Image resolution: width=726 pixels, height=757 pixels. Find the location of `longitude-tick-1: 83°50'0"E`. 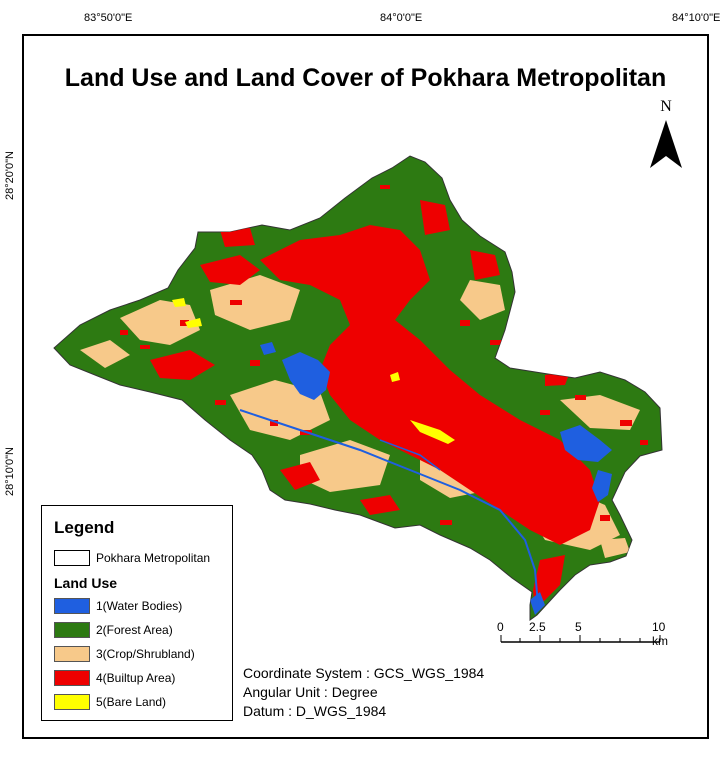

longitude-tick-1: 83°50'0"E is located at coordinates (108, 18).